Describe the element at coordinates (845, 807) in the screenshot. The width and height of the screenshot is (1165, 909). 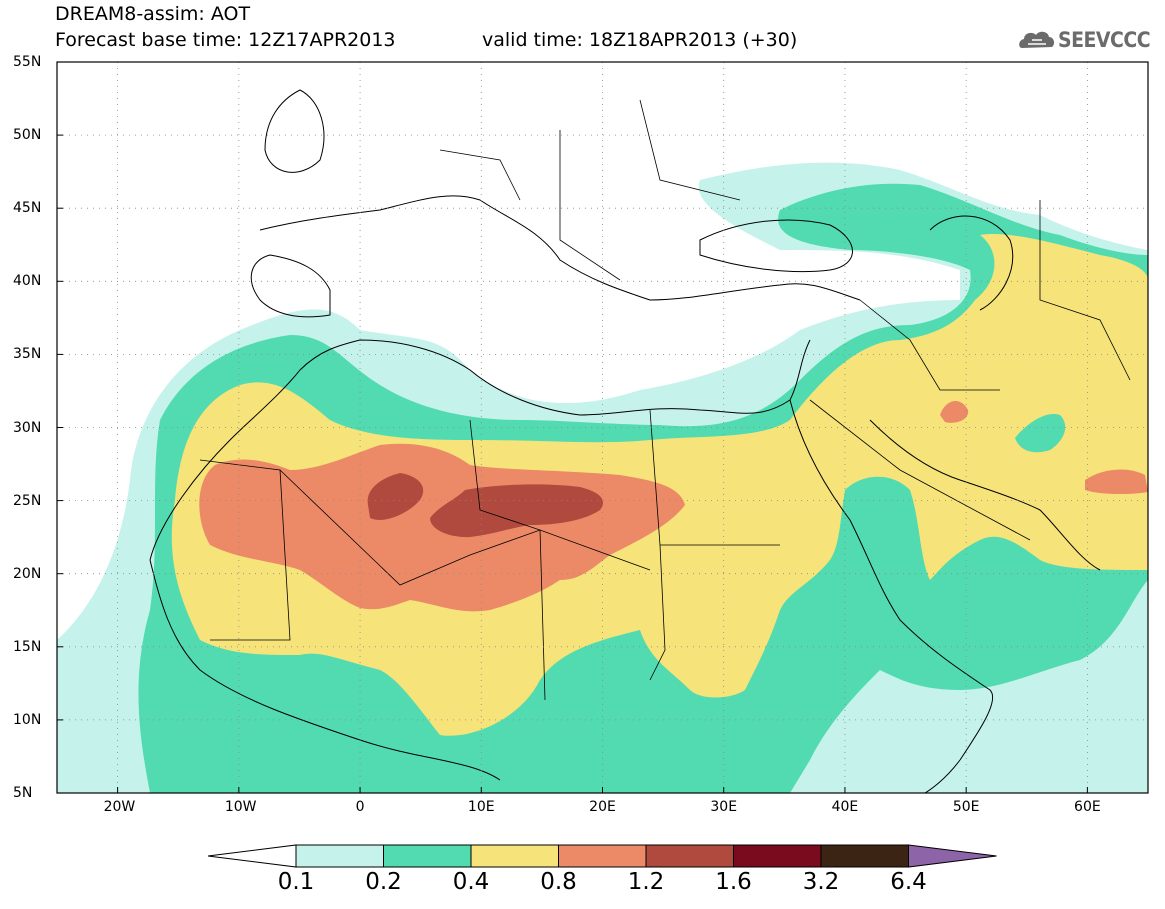
I see `lon-label: 40E` at that location.